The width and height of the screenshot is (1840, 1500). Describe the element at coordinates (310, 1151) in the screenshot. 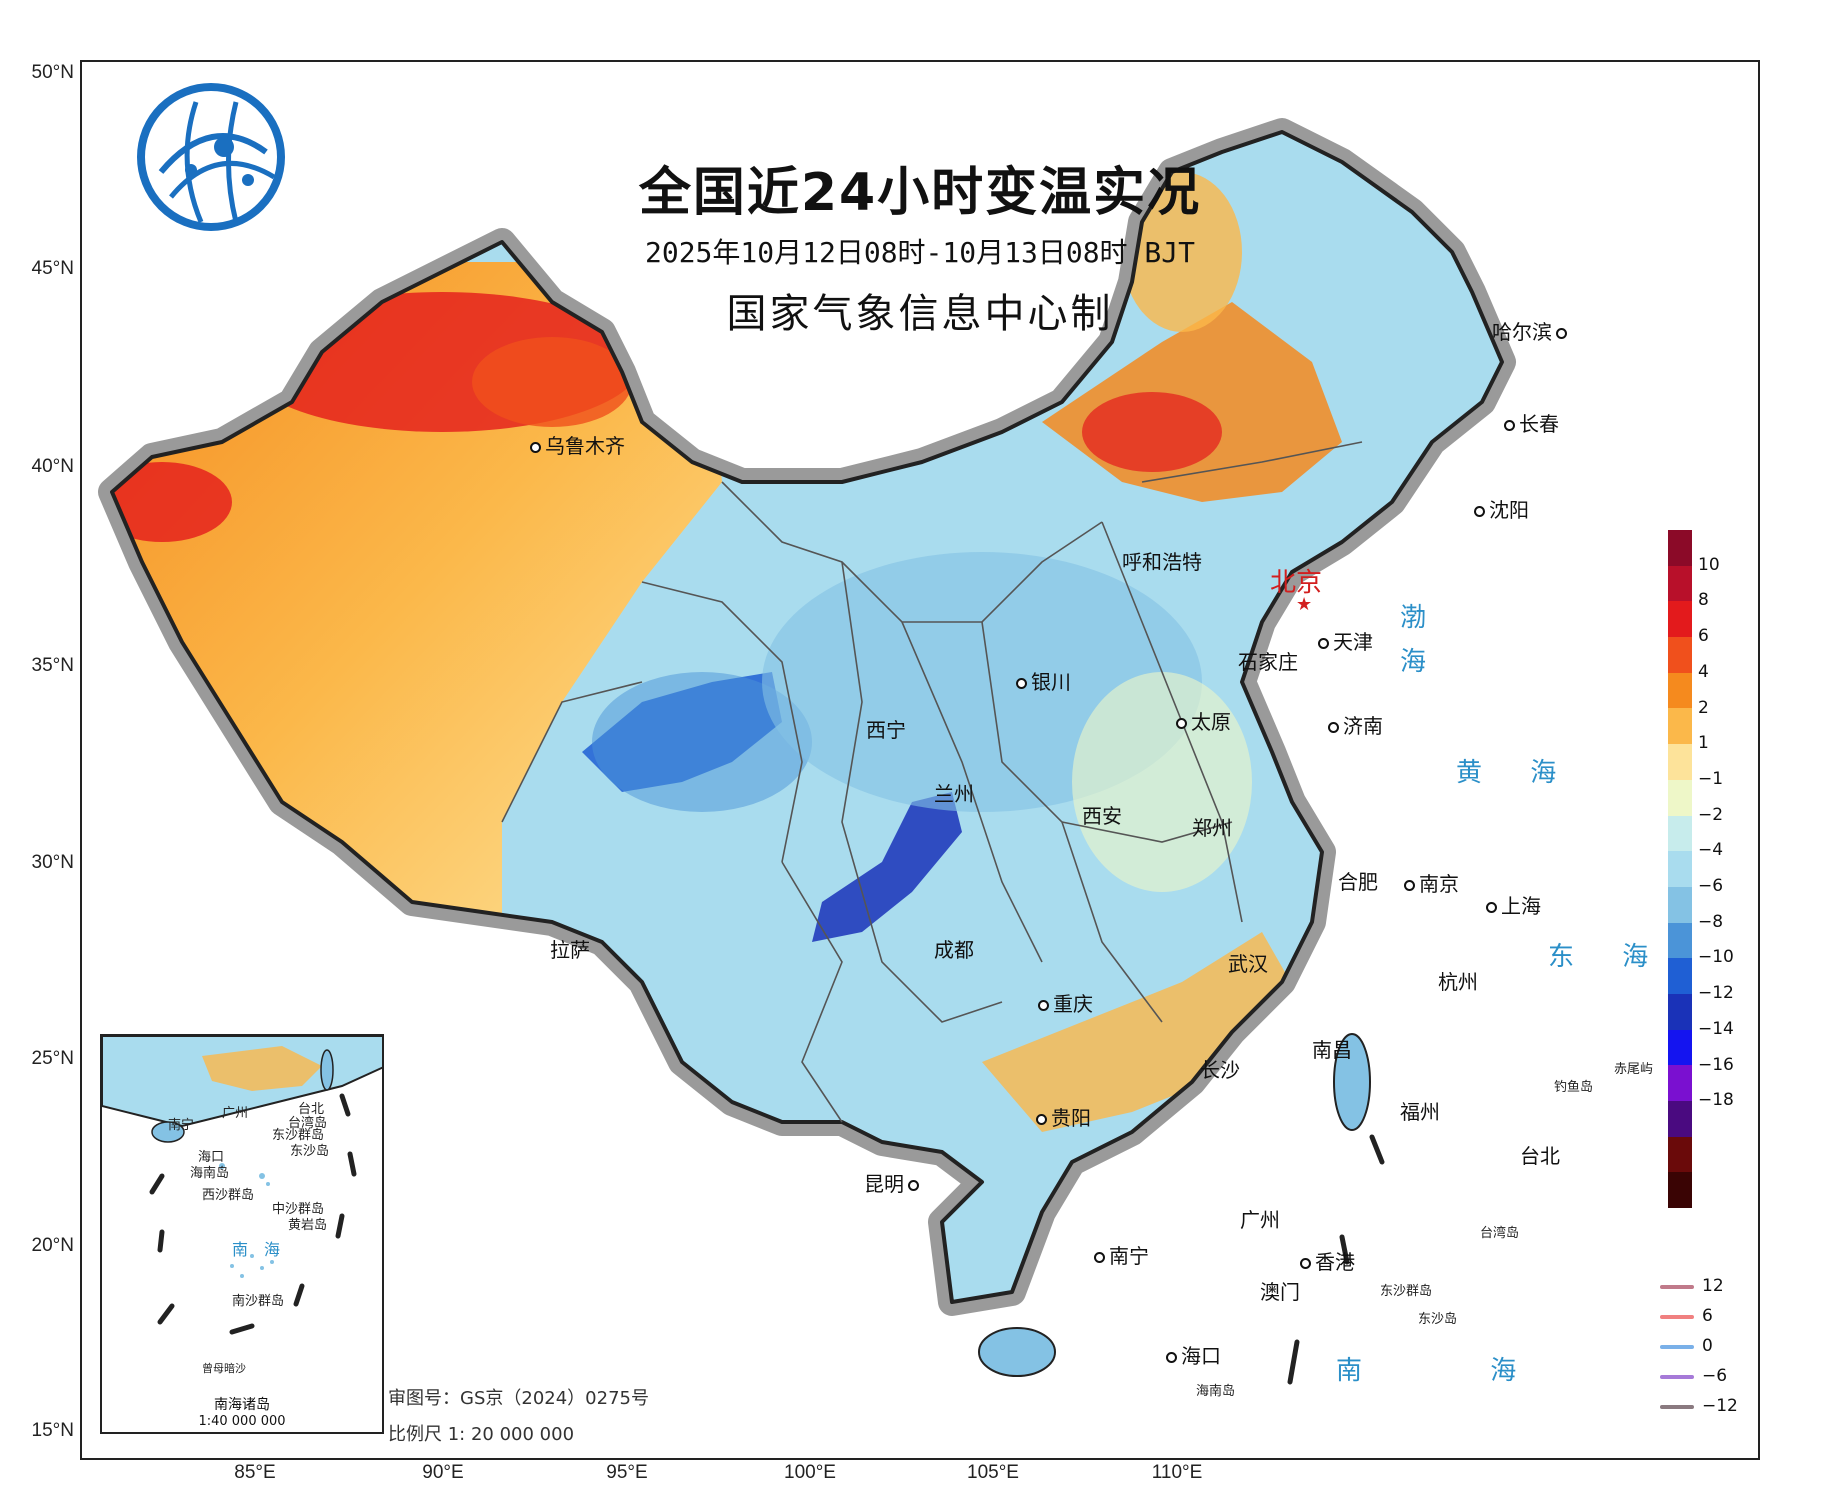

I see `inset-label-dongshadao: 东沙岛` at that location.